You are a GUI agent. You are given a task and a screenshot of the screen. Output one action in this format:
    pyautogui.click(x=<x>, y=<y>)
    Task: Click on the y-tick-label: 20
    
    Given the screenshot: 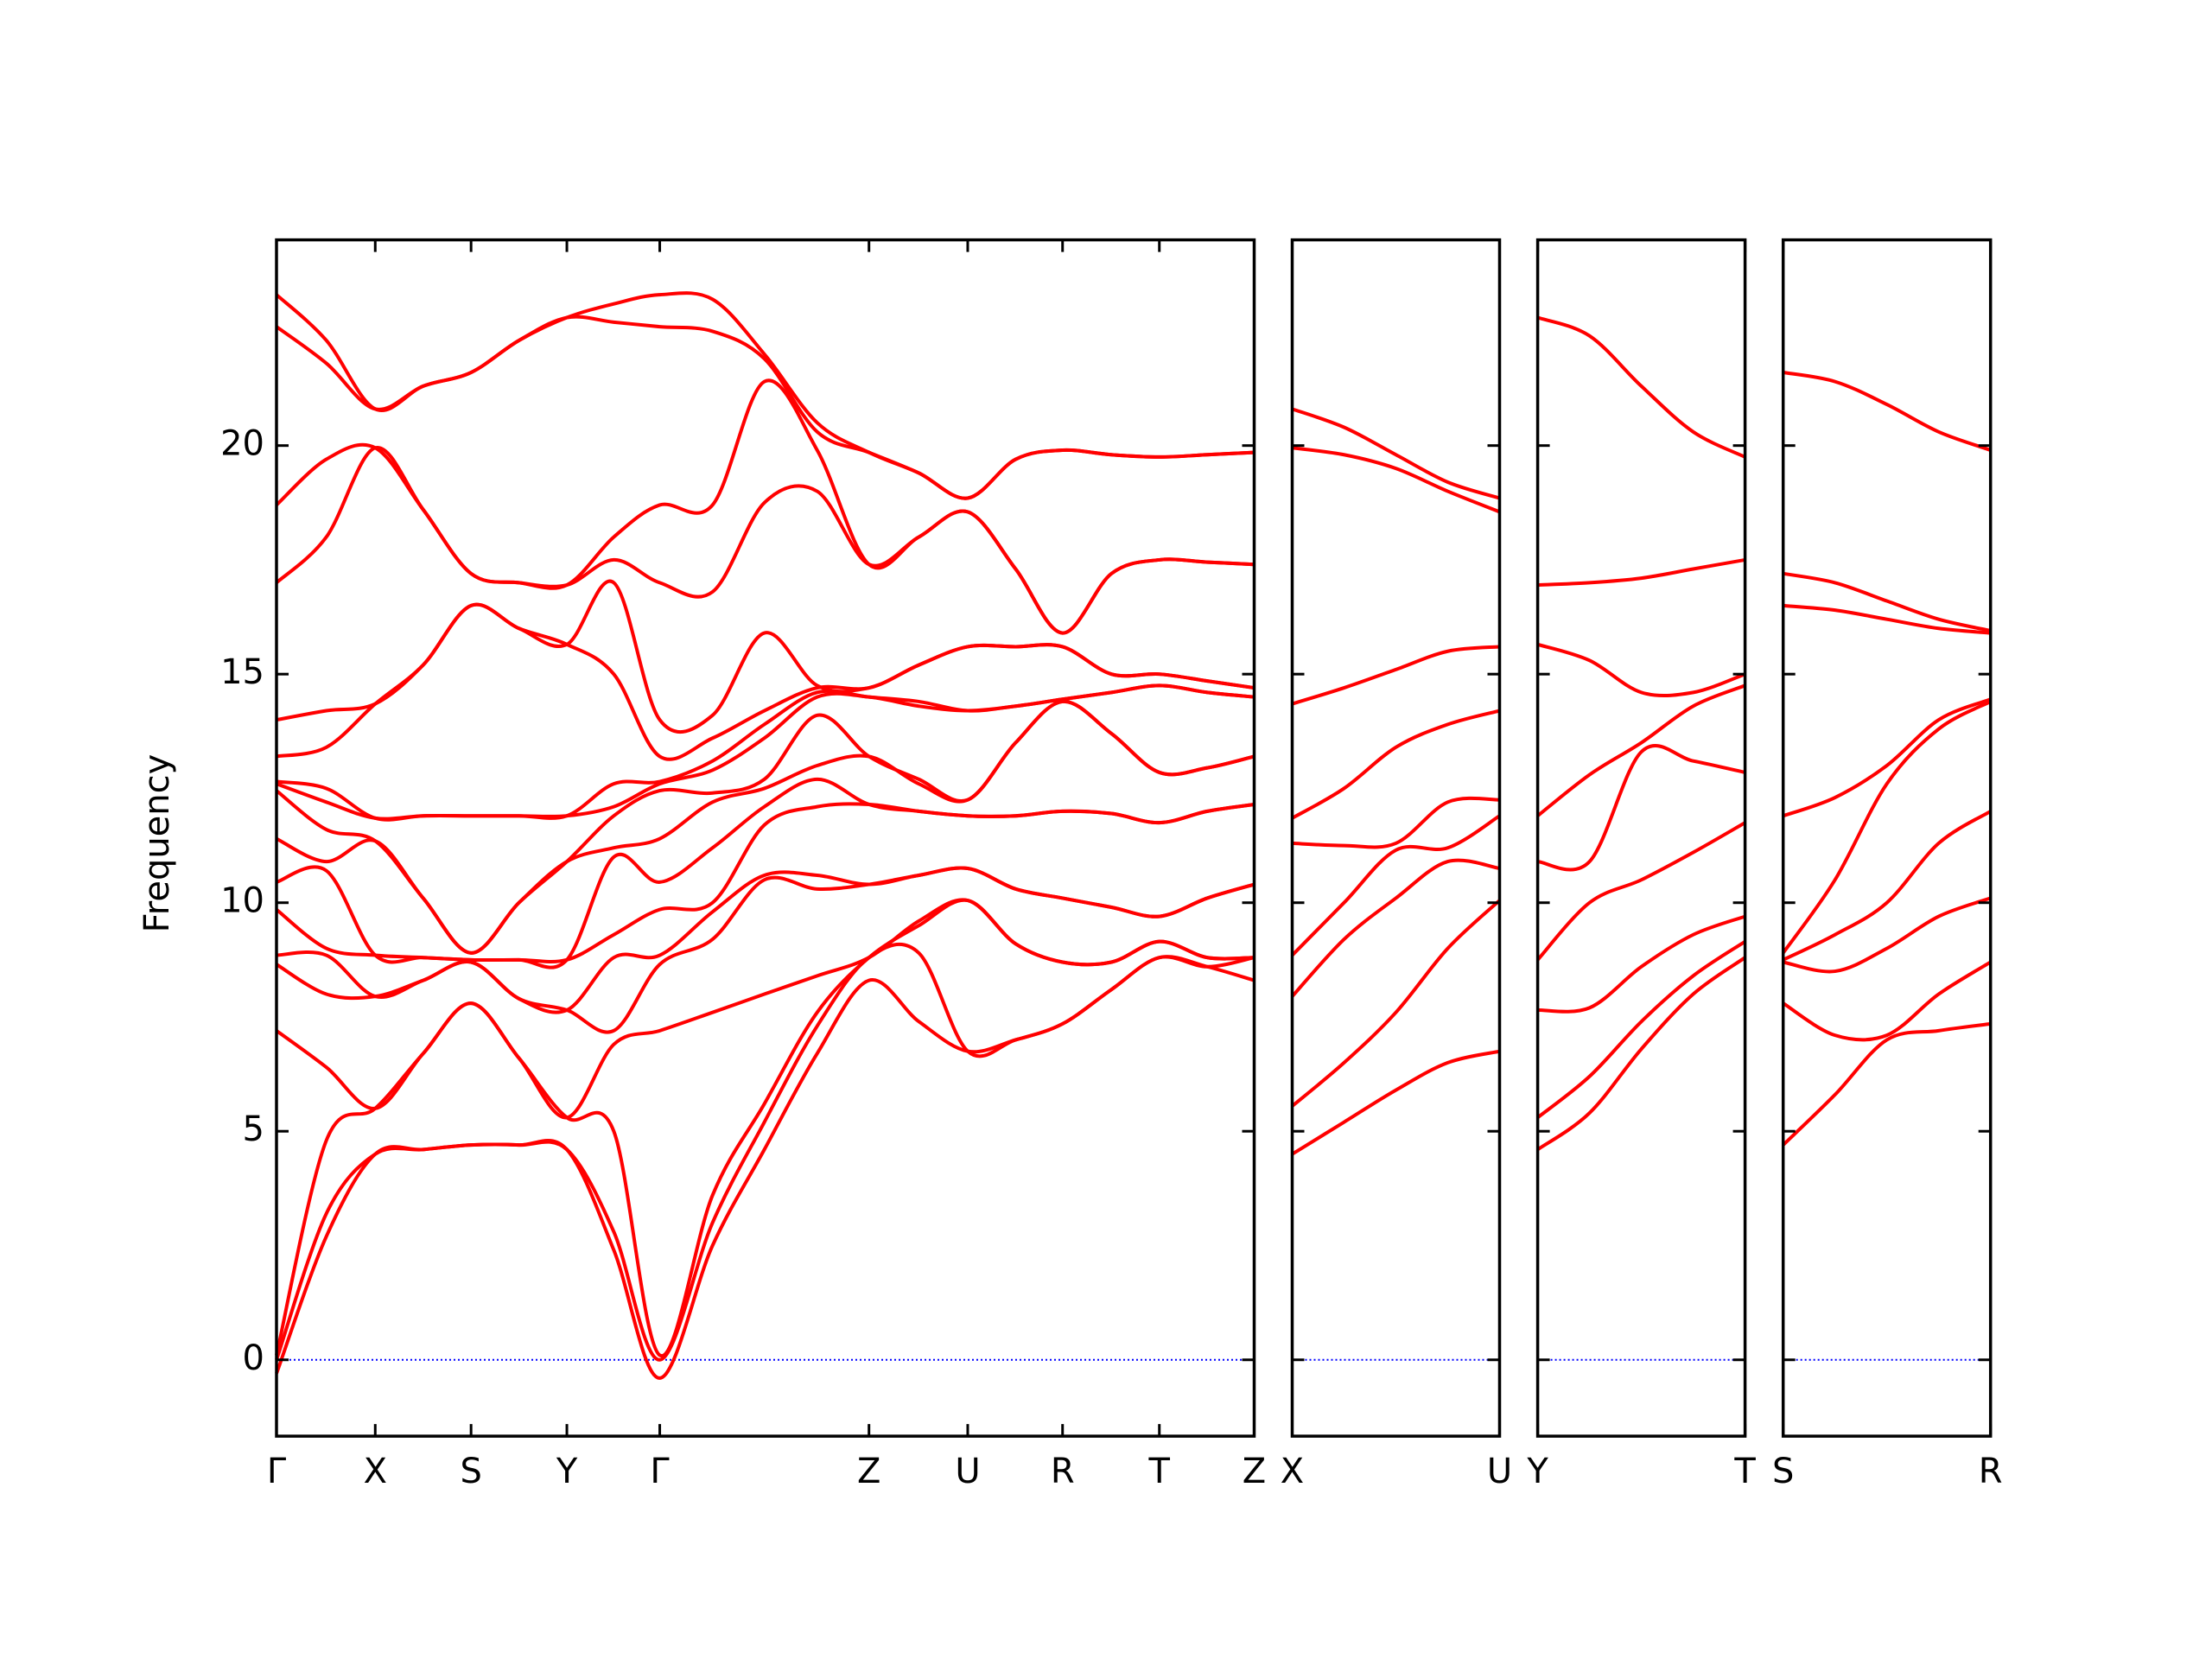 What is the action you would take?
    pyautogui.click(x=242, y=444)
    